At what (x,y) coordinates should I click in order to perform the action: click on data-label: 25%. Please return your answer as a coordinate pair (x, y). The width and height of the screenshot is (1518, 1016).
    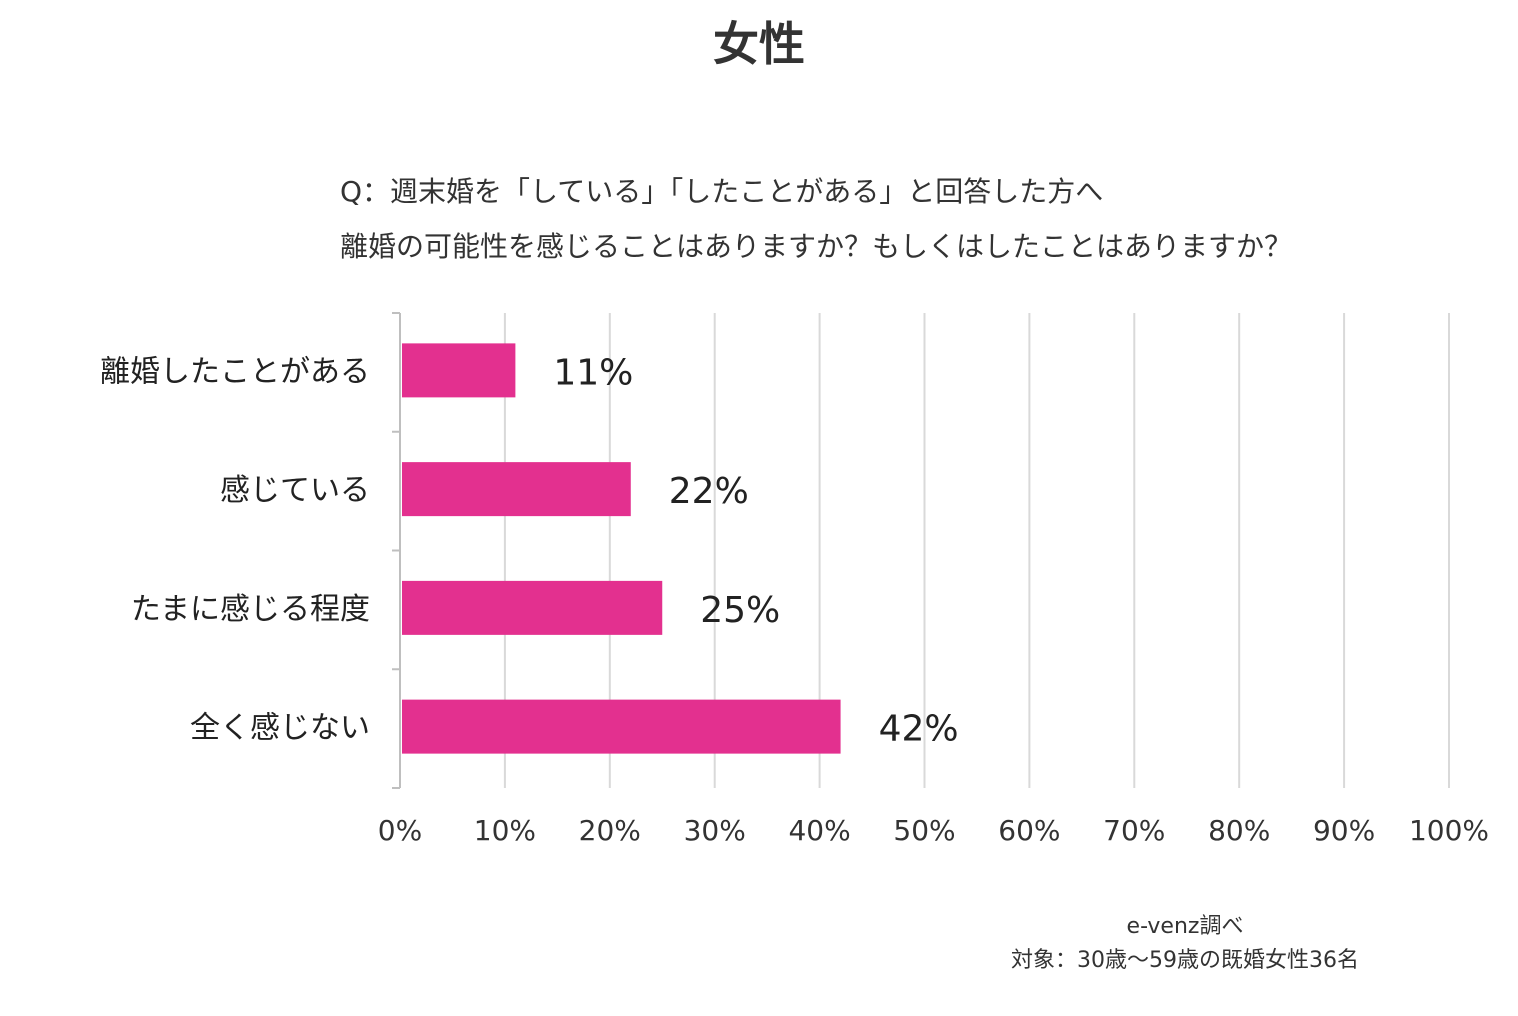
    Looking at the image, I should click on (740, 610).